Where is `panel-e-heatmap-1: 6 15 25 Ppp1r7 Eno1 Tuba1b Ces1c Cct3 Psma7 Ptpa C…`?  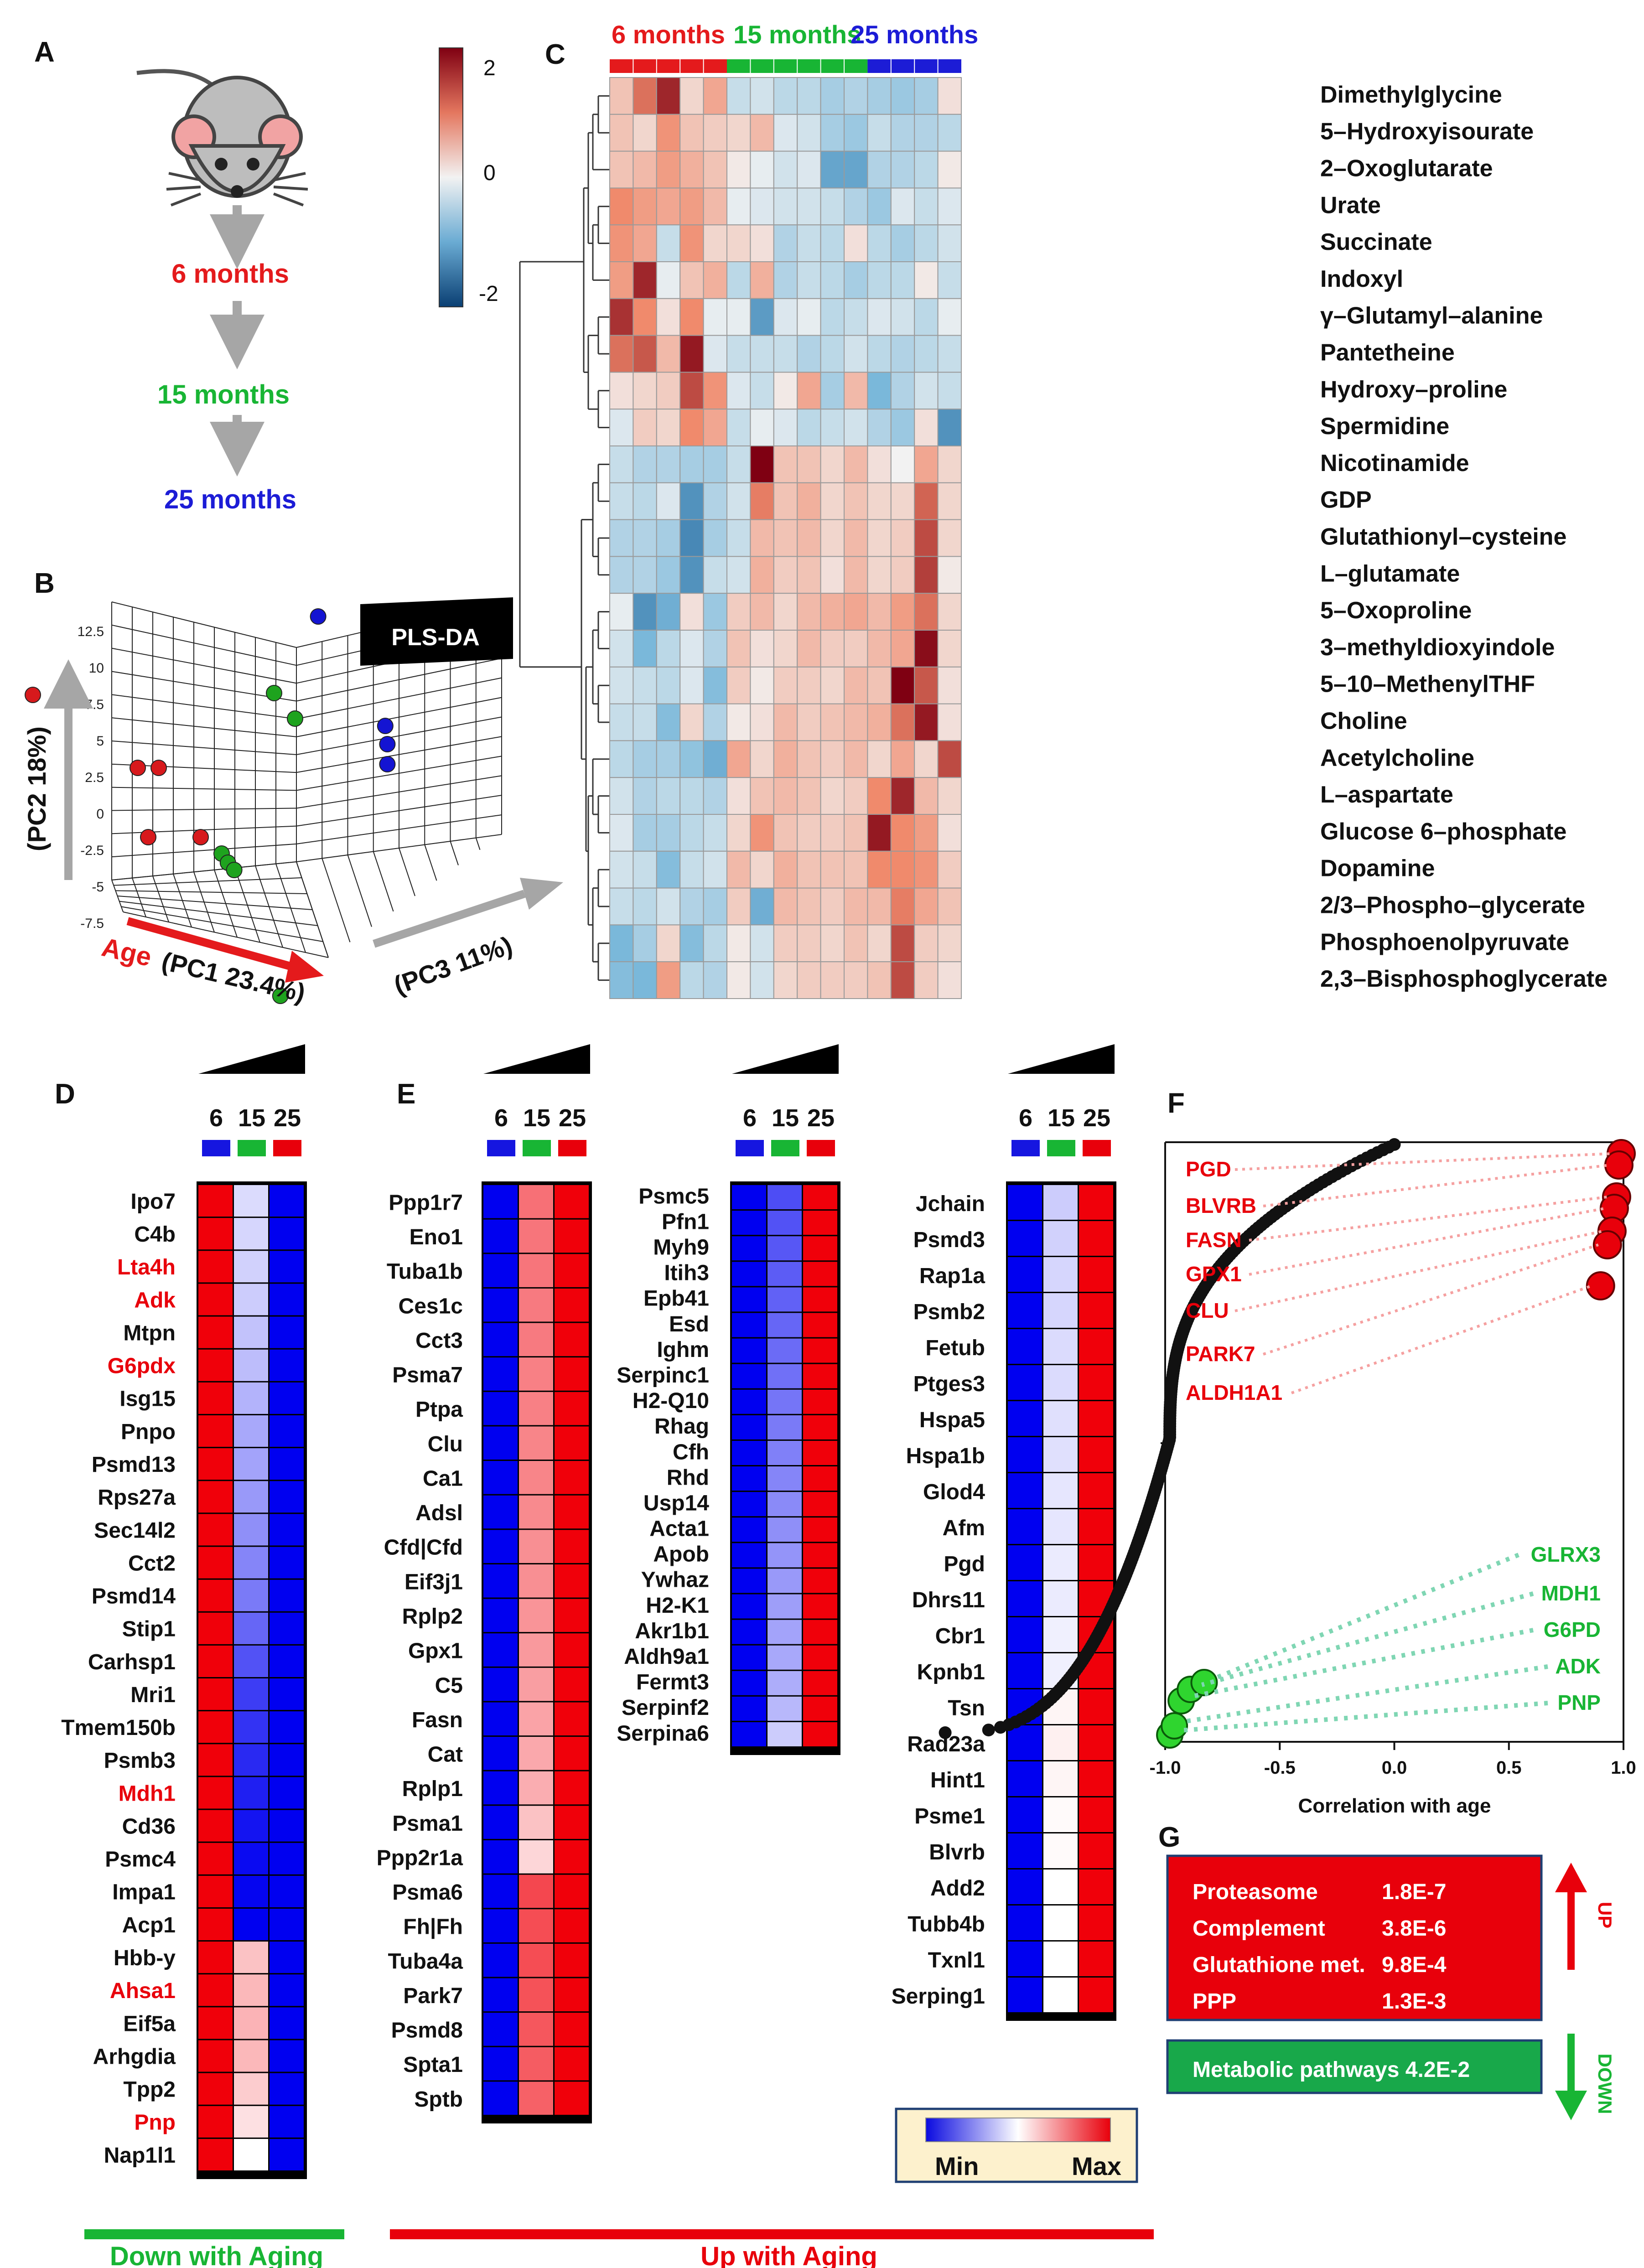
panel-e-heatmap-1: 6 15 25 Ppp1r7 Eno1 Tuba1b Ces1c Cct3 Psma7 Ptpa C… is located at coordinates (484, 1583).